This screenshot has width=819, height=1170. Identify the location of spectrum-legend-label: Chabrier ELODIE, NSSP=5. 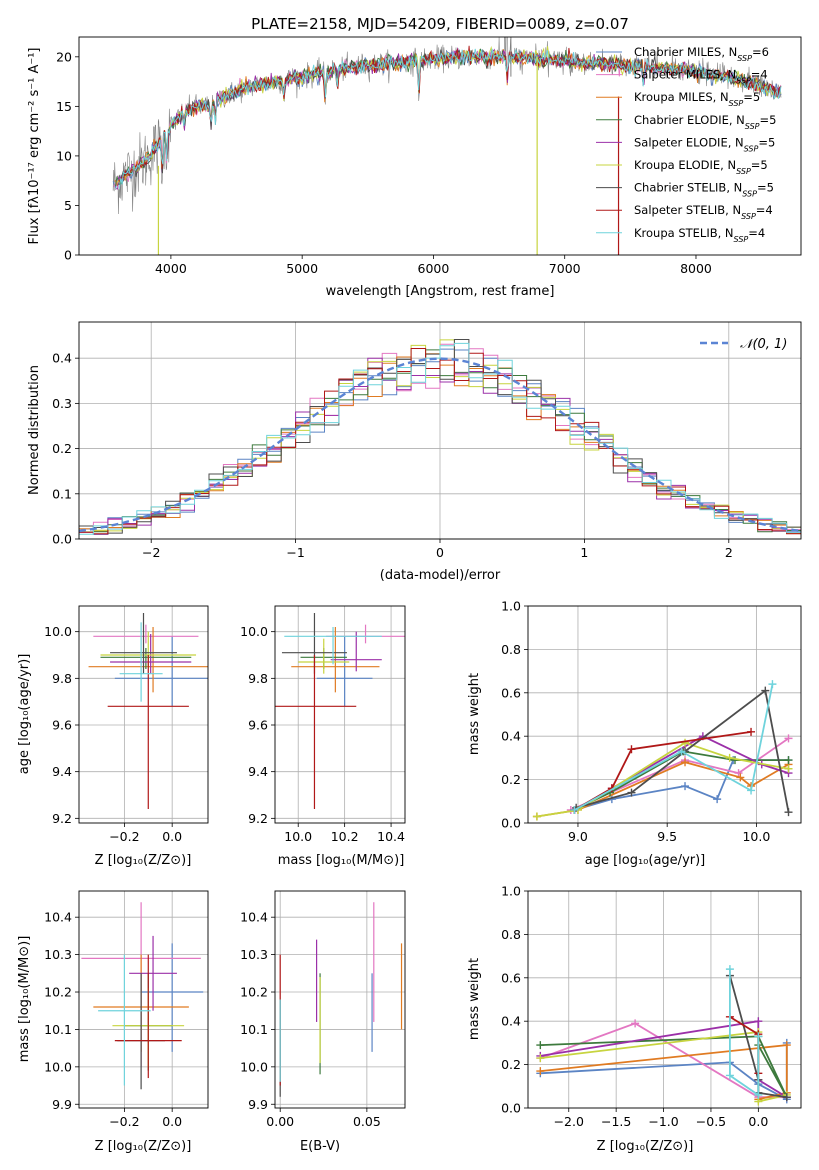
(705, 122).